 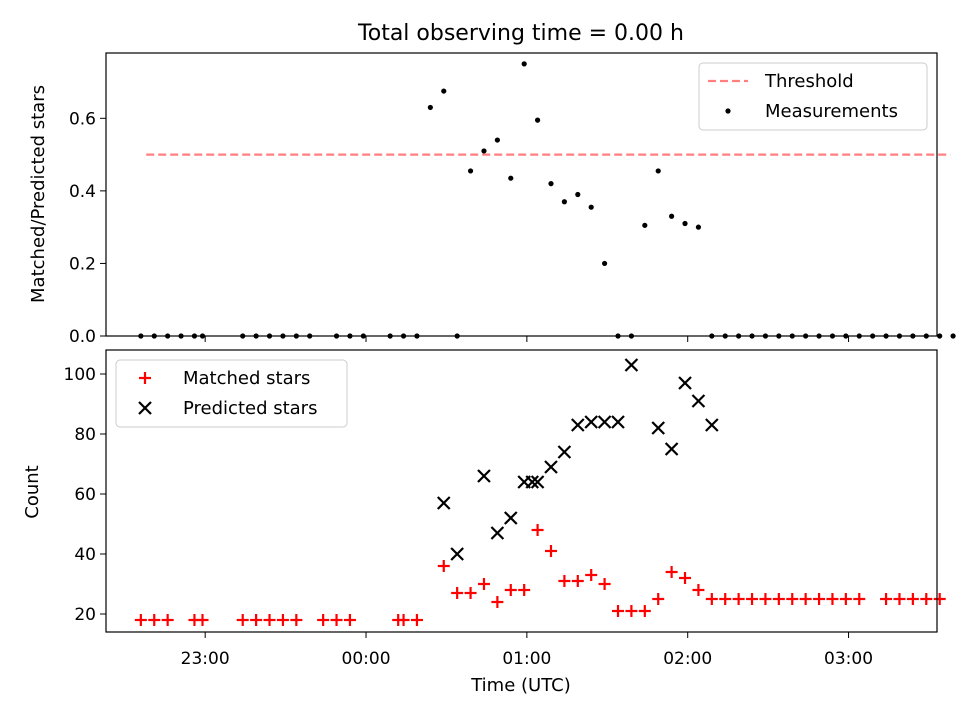 What do you see at coordinates (520, 33) in the screenshot?
I see `top-title: Total observing time = 0.00 h` at bounding box center [520, 33].